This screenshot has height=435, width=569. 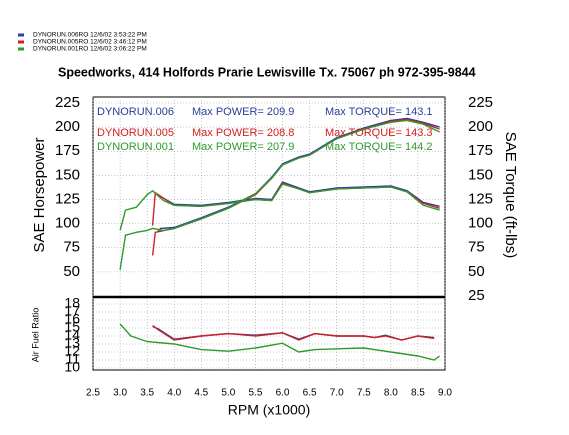 I want to click on y-tick-label: 75, so click(x=71, y=247).